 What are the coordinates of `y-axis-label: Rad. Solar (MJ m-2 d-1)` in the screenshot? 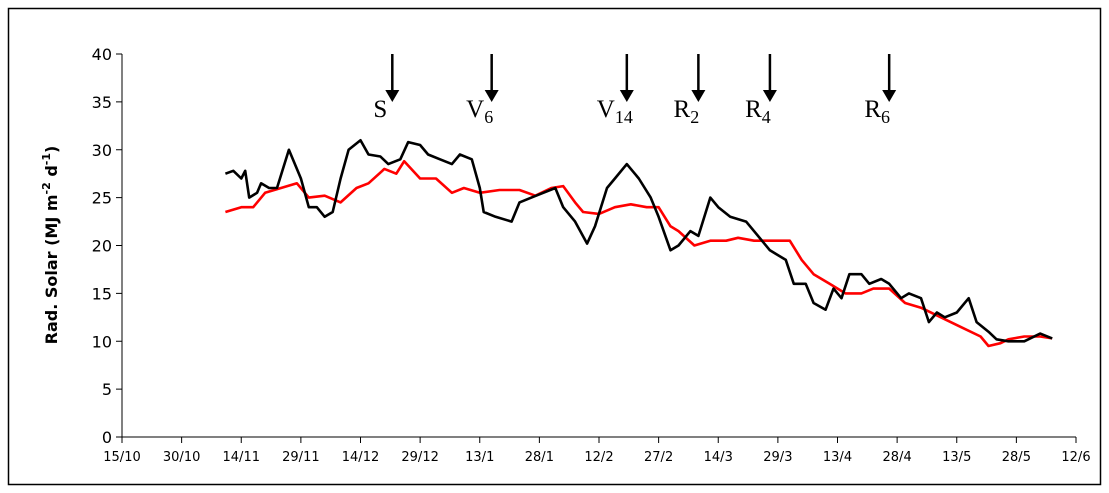 It's located at (50, 245).